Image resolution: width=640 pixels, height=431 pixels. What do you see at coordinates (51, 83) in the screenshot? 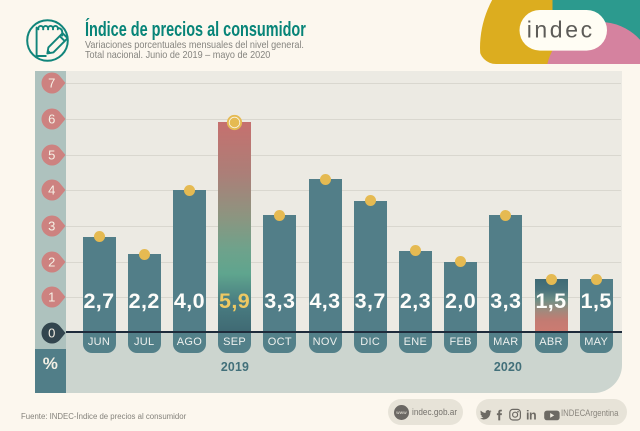
I see `svg-text: 7` at bounding box center [51, 83].